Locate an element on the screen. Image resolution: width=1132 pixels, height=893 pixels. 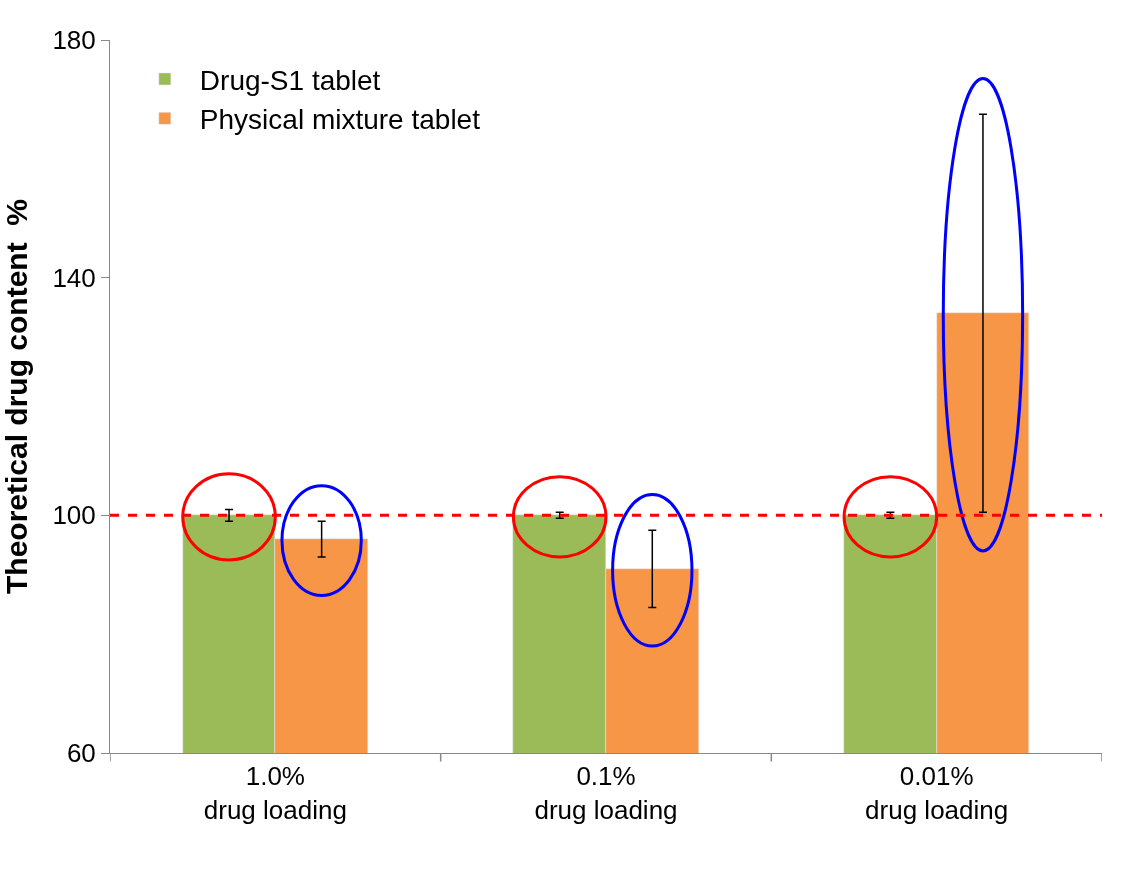
x-tick-label: 0.01% drug loading is located at coordinates (937, 793).